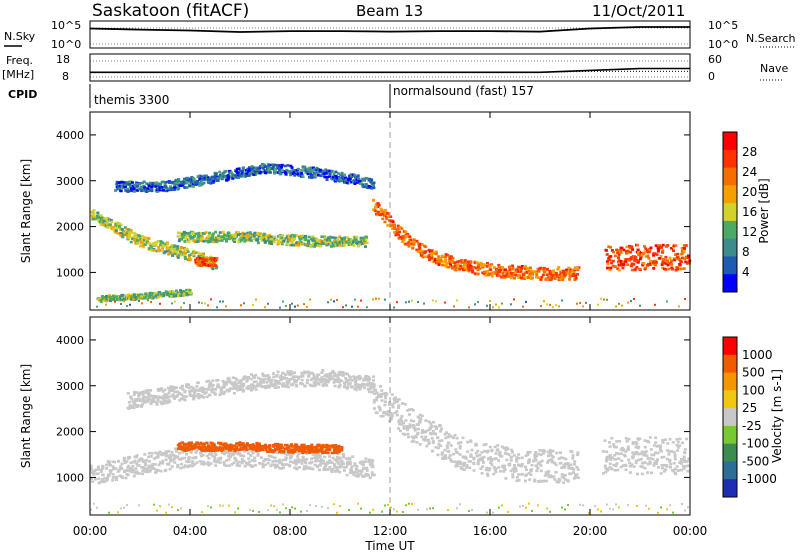 Image resolution: width=800 pixels, height=554 pixels. I want to click on freq-tick-low: 8, so click(65, 76).